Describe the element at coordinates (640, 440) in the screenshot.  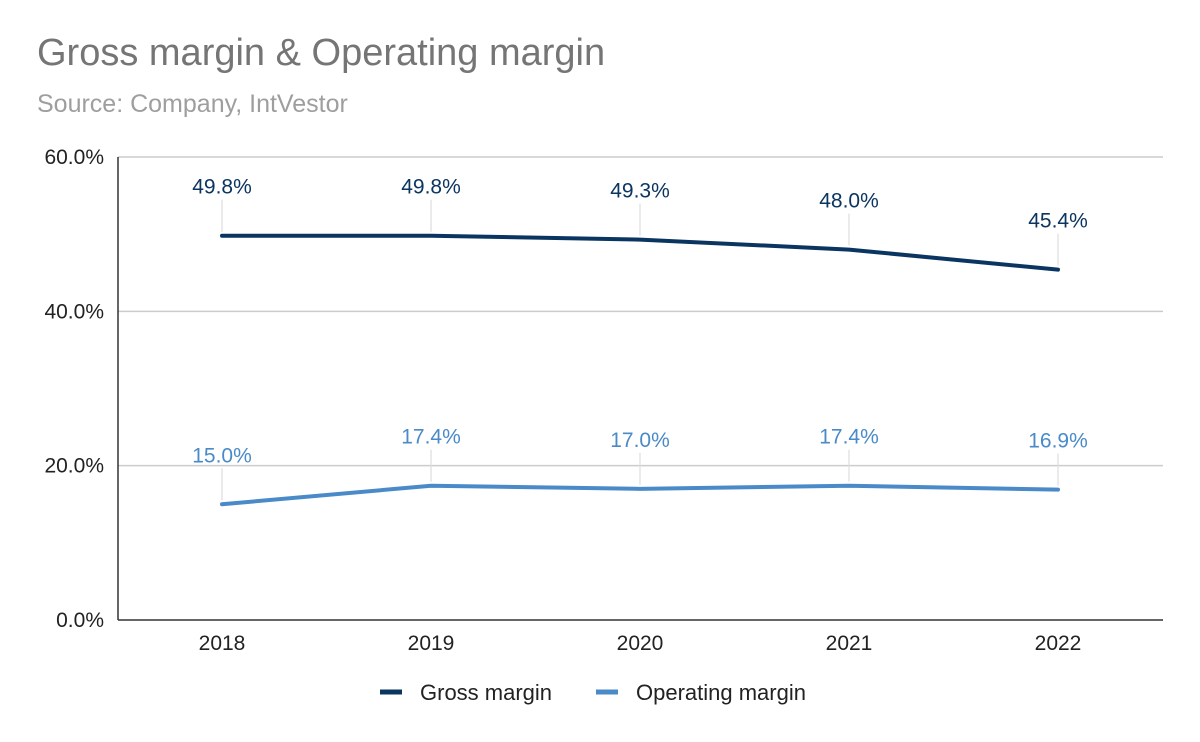
I see `data-label: 17.0%` at that location.